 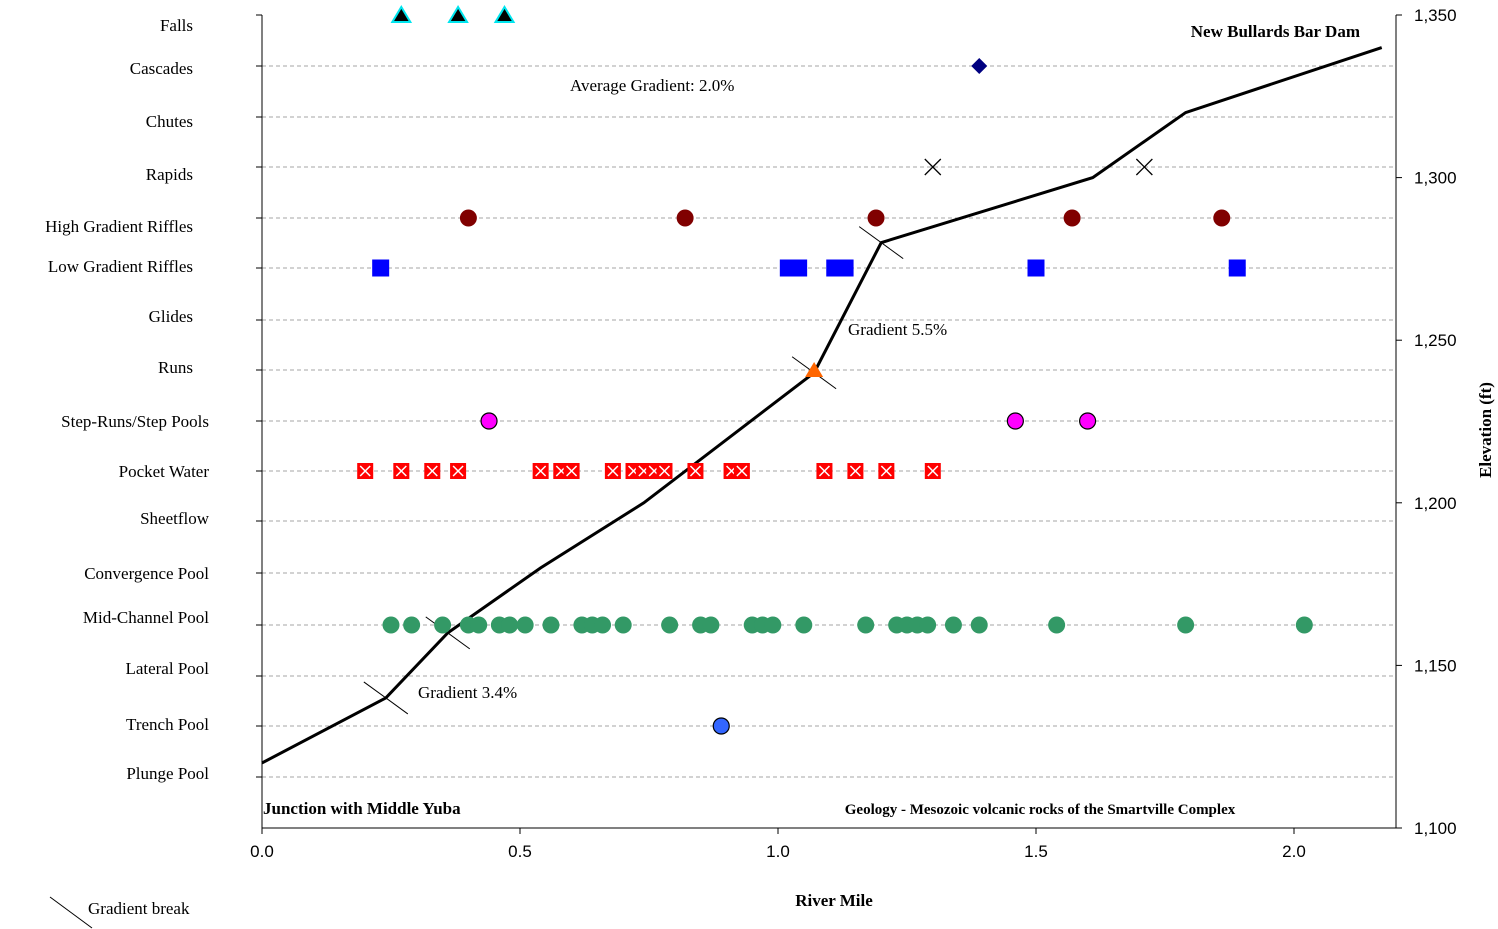 I want to click on y-axis-title: Elevation (ft), so click(x=1485, y=430).